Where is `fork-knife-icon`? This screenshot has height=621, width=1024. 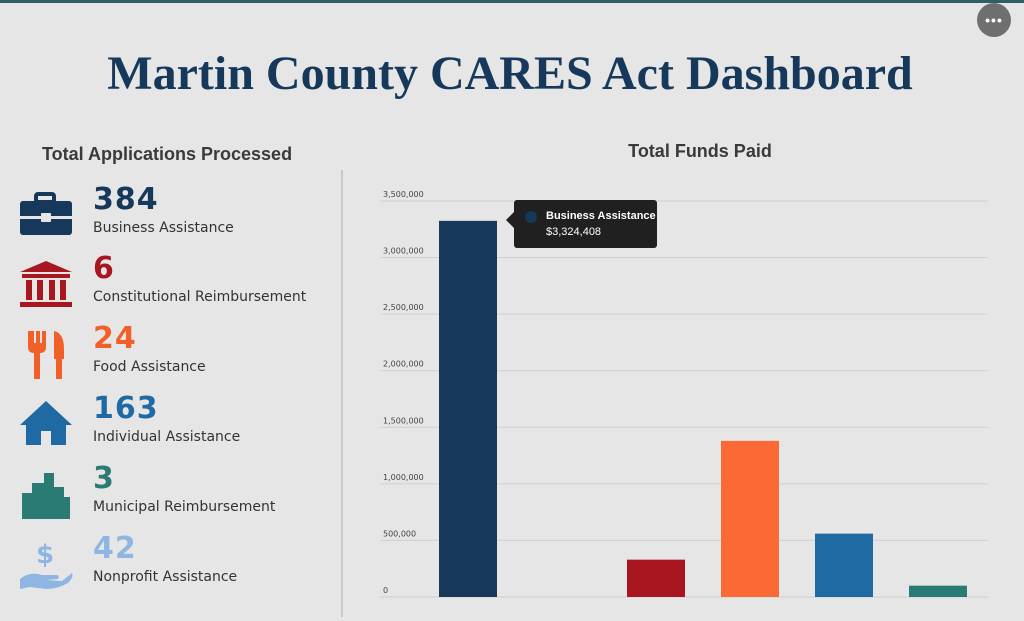
fork-knife-icon is located at coordinates (46, 355).